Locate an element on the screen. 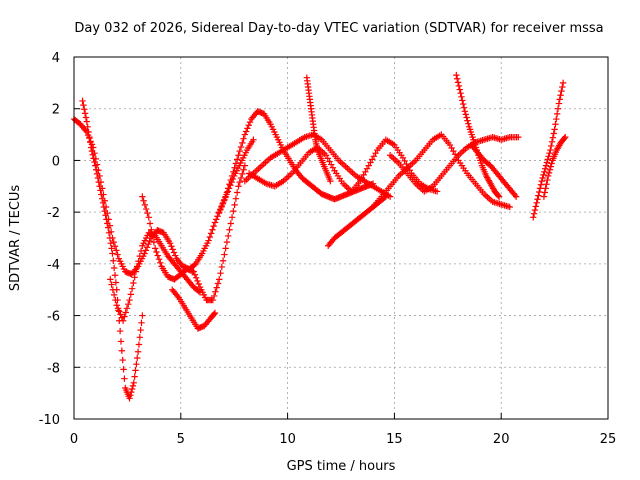 The width and height of the screenshot is (640, 480). y-tick-label: -4 is located at coordinates (53, 265).